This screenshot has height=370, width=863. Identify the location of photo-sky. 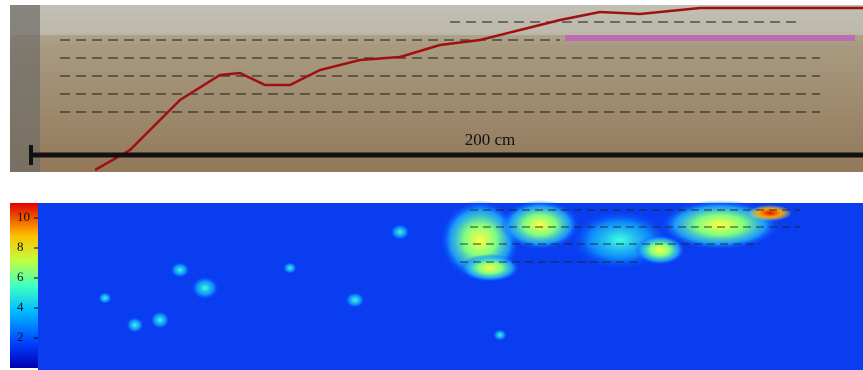
(436, 20).